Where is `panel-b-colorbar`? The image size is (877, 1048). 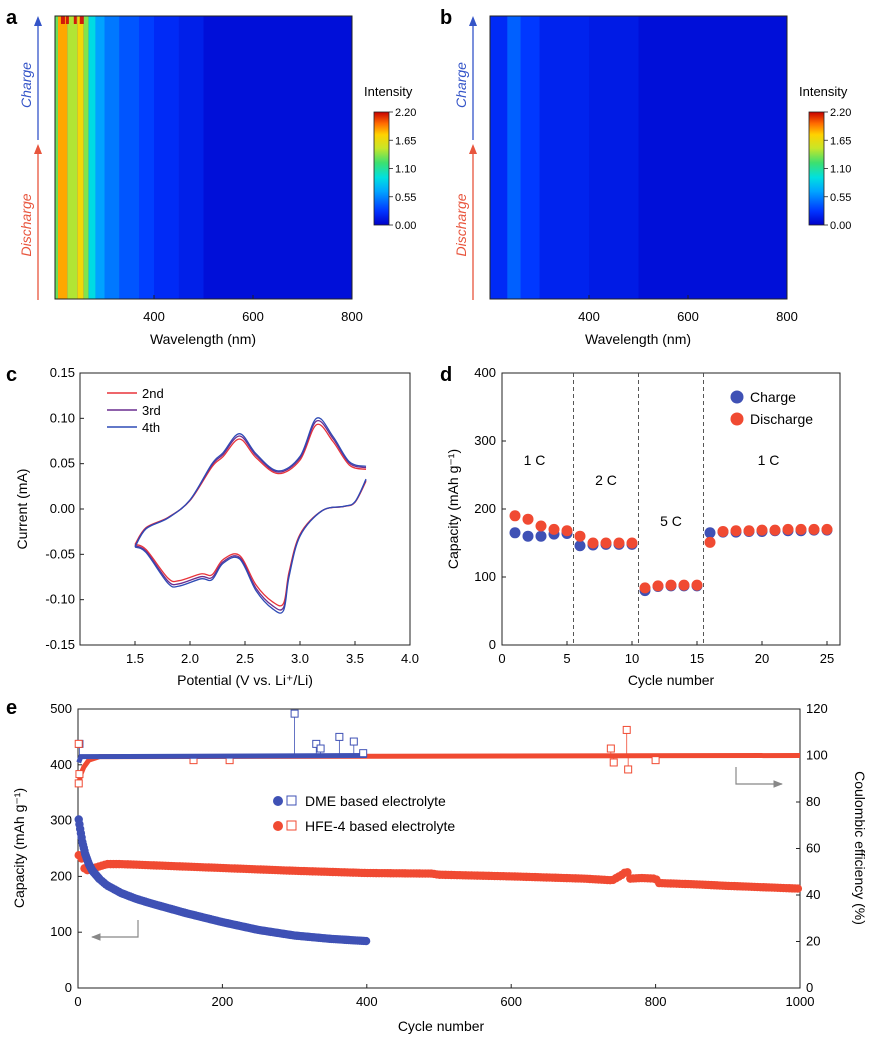 panel-b-colorbar is located at coordinates (816, 168).